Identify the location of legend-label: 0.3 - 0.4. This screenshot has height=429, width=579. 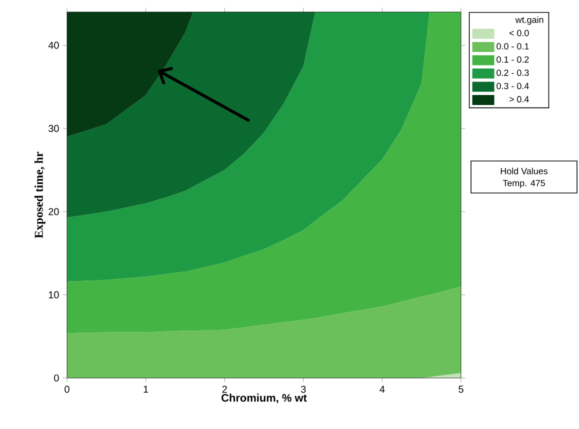
(512, 86).